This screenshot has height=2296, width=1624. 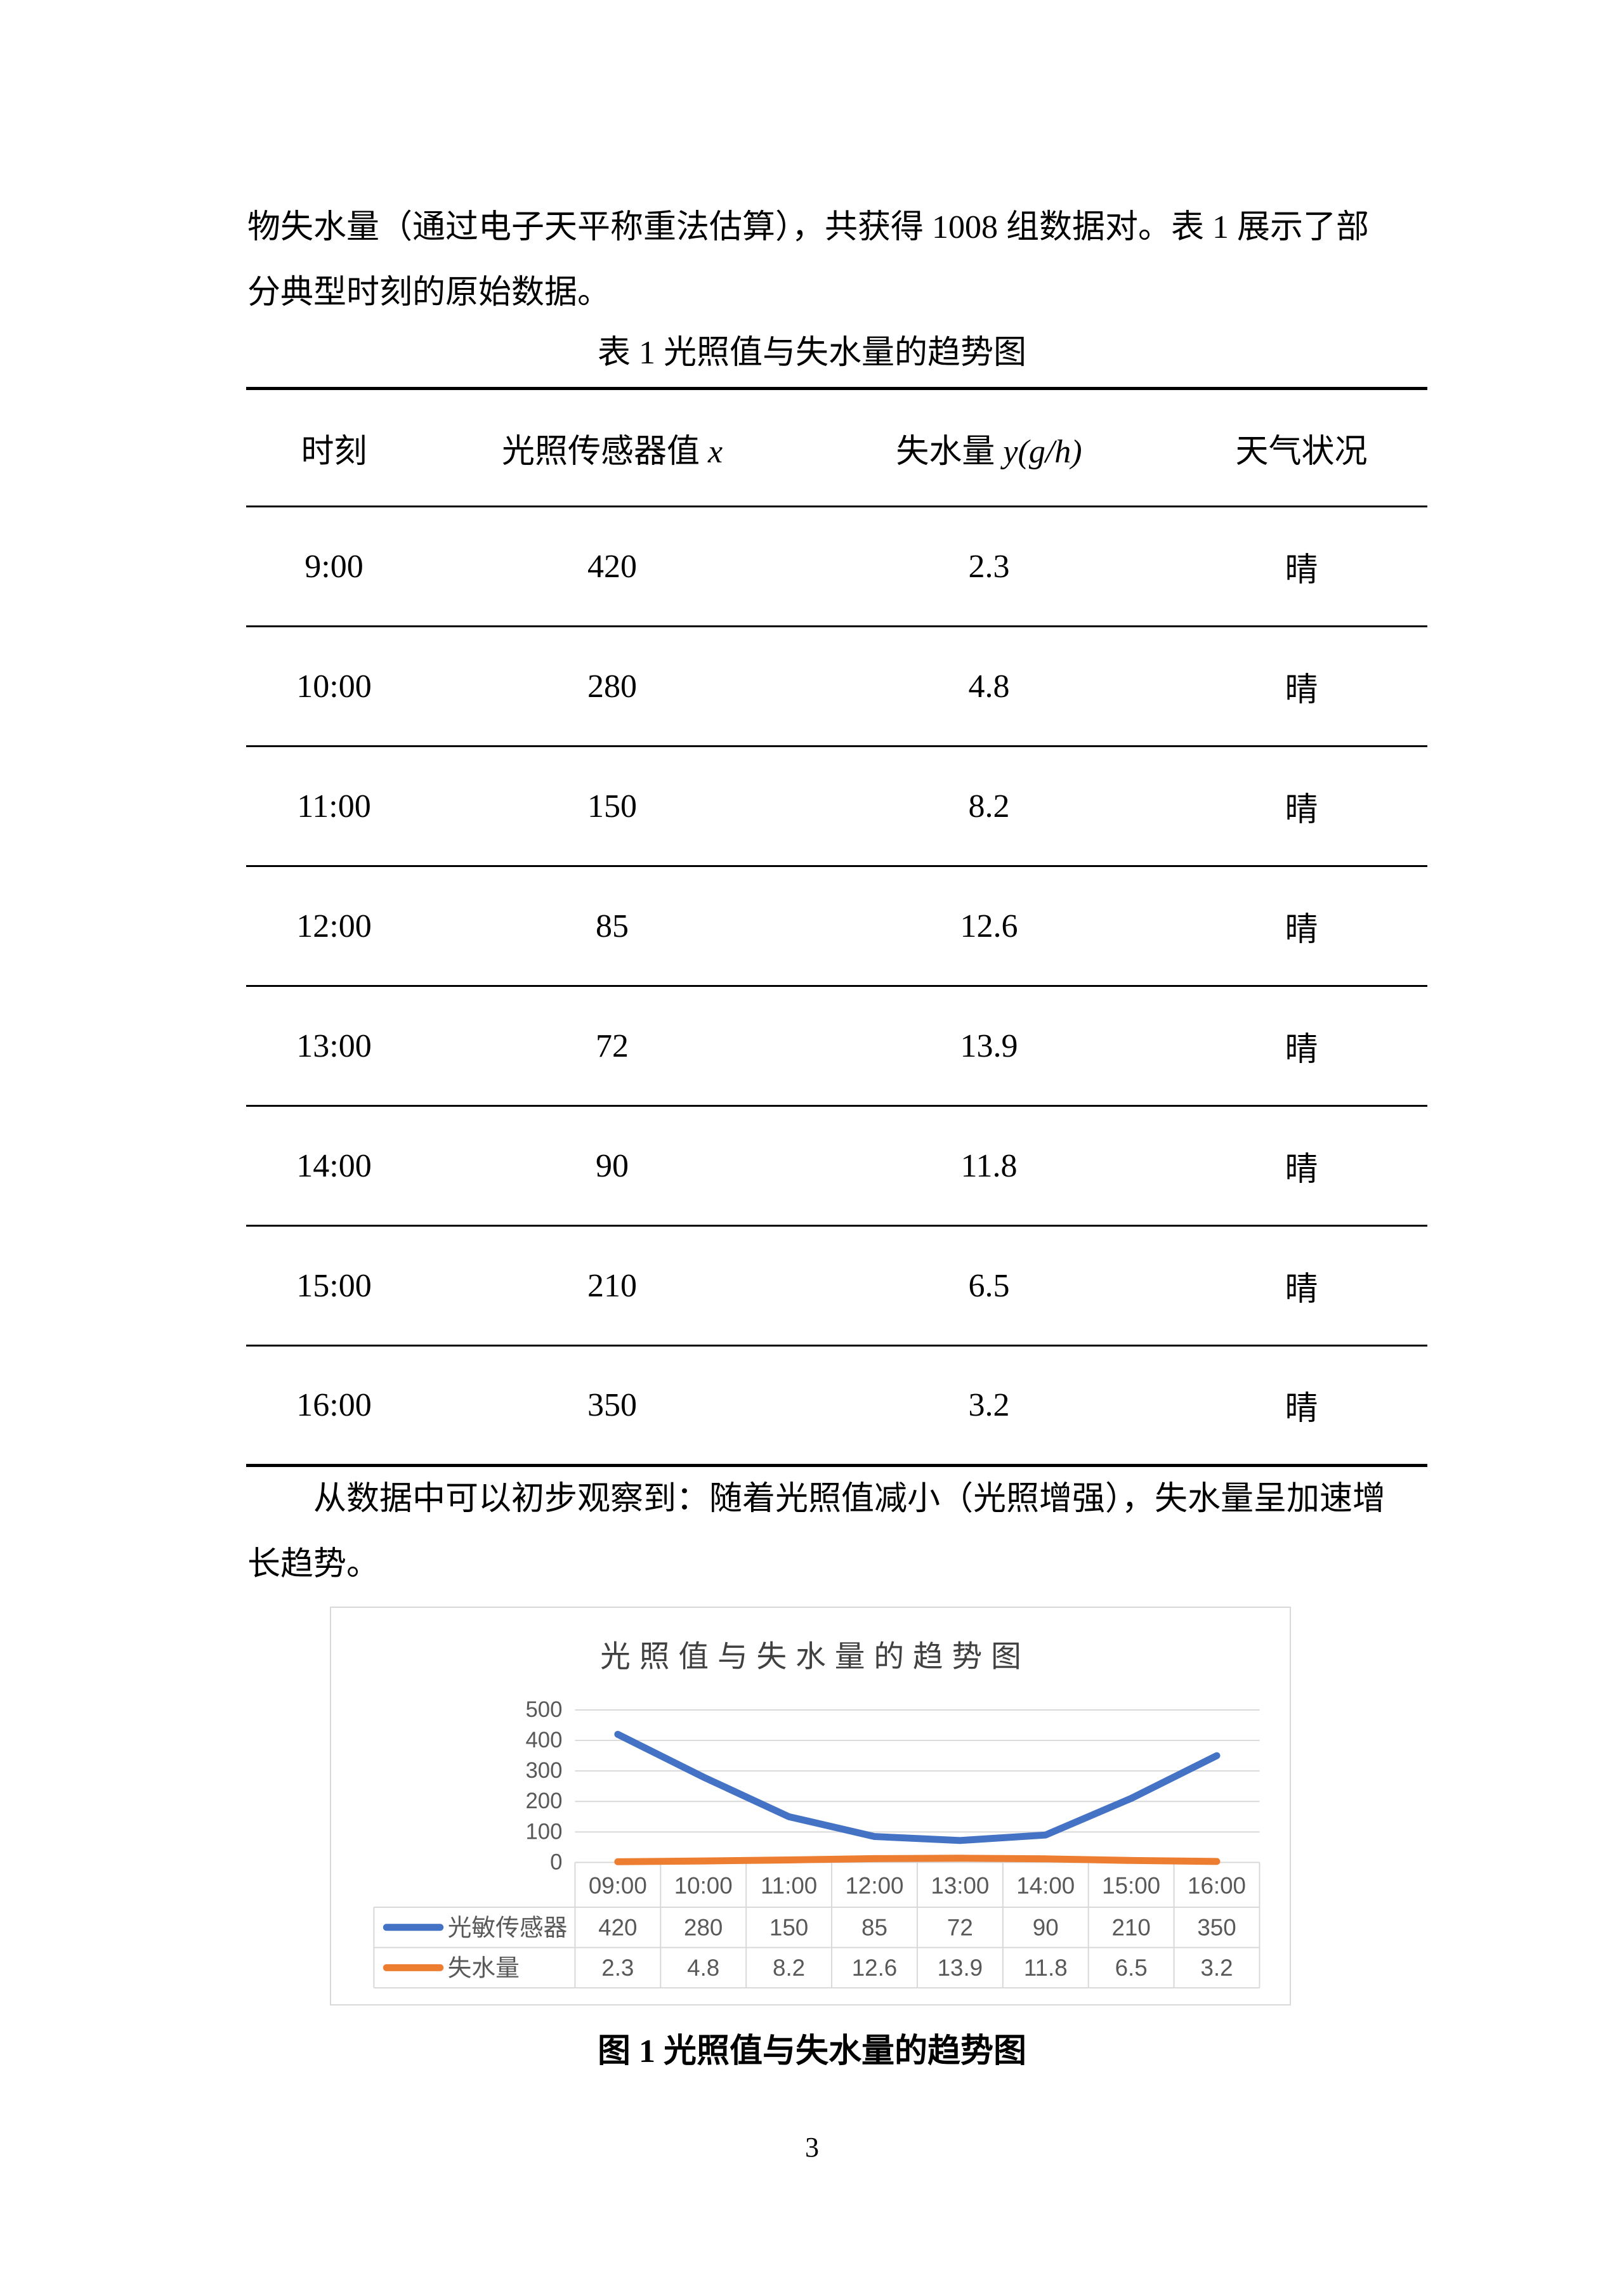 What do you see at coordinates (612, 1405) in the screenshot?
I see `table-cell: 350` at bounding box center [612, 1405].